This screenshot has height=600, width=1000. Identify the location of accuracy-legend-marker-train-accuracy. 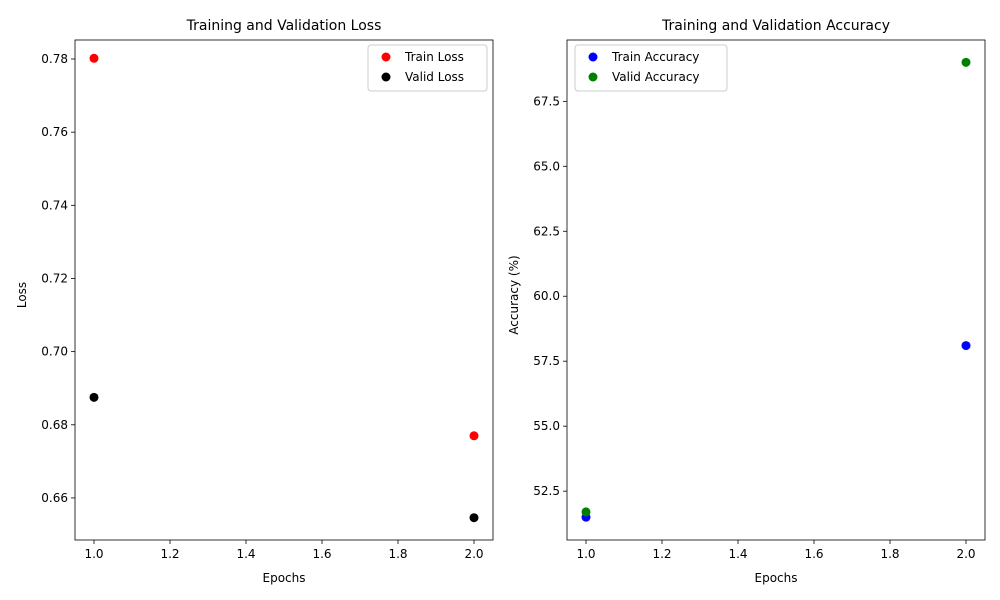
(593, 57).